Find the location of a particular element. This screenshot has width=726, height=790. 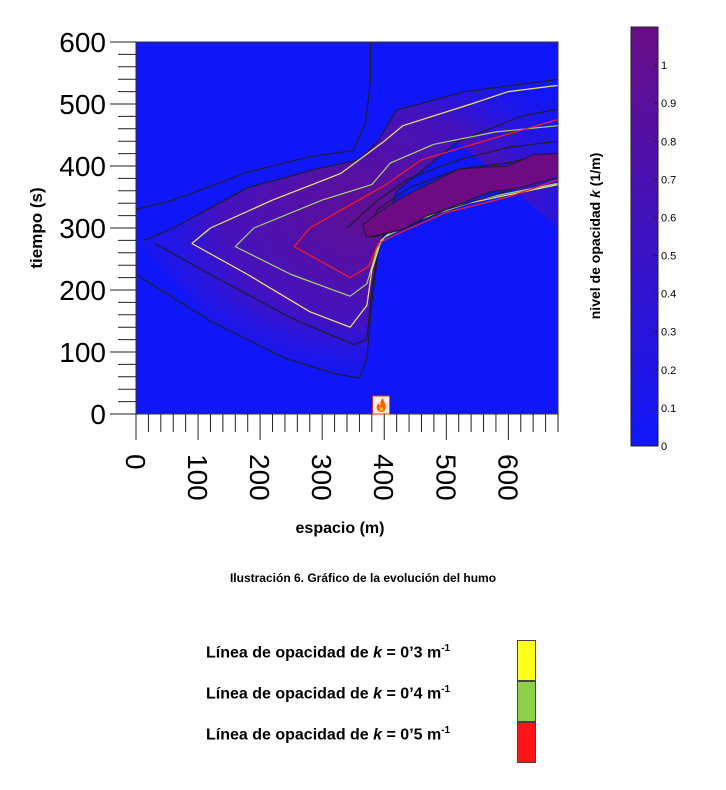

colorbar-tick-label: 1 is located at coordinates (664, 66).